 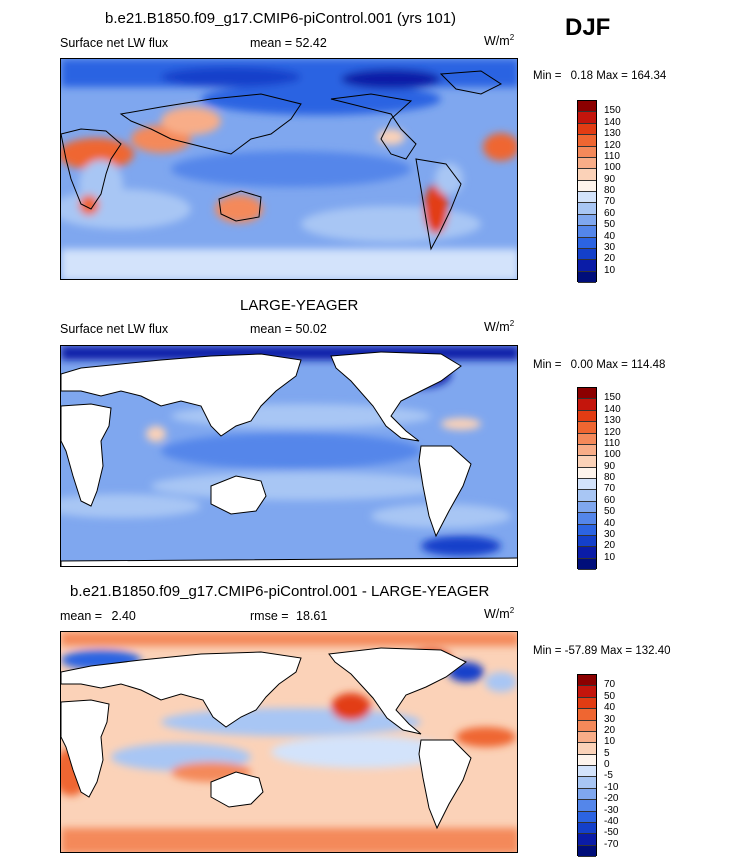 What do you see at coordinates (311, 43) in the screenshot?
I see `panel1-mean-value: 52.42` at bounding box center [311, 43].